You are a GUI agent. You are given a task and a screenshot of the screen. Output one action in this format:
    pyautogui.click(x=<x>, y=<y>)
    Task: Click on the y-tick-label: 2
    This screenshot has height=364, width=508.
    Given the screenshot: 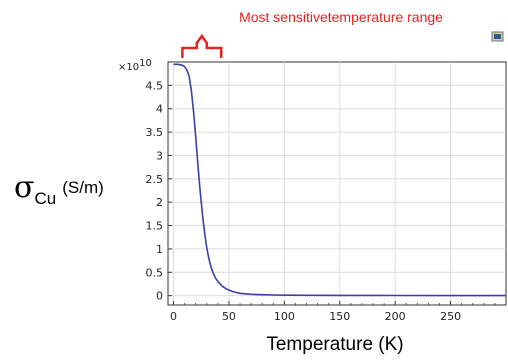 What is the action you would take?
    pyautogui.click(x=159, y=202)
    